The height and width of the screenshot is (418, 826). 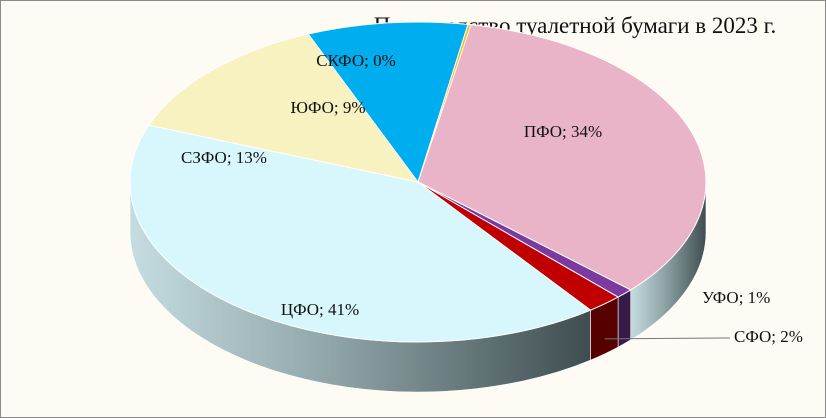 I want to click on leader-line-СФО, so click(x=667, y=338).